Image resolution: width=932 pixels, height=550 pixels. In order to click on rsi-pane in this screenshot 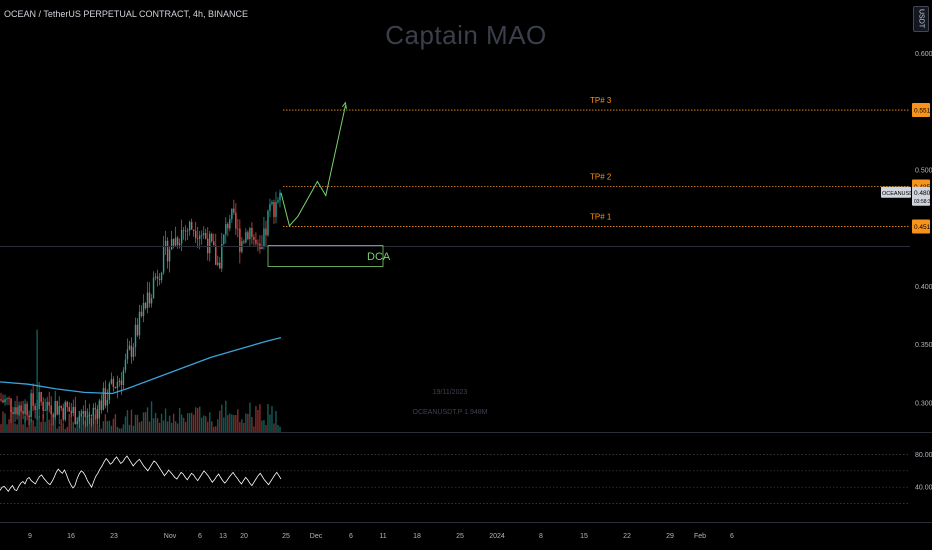, I will do `click(455, 479)`.